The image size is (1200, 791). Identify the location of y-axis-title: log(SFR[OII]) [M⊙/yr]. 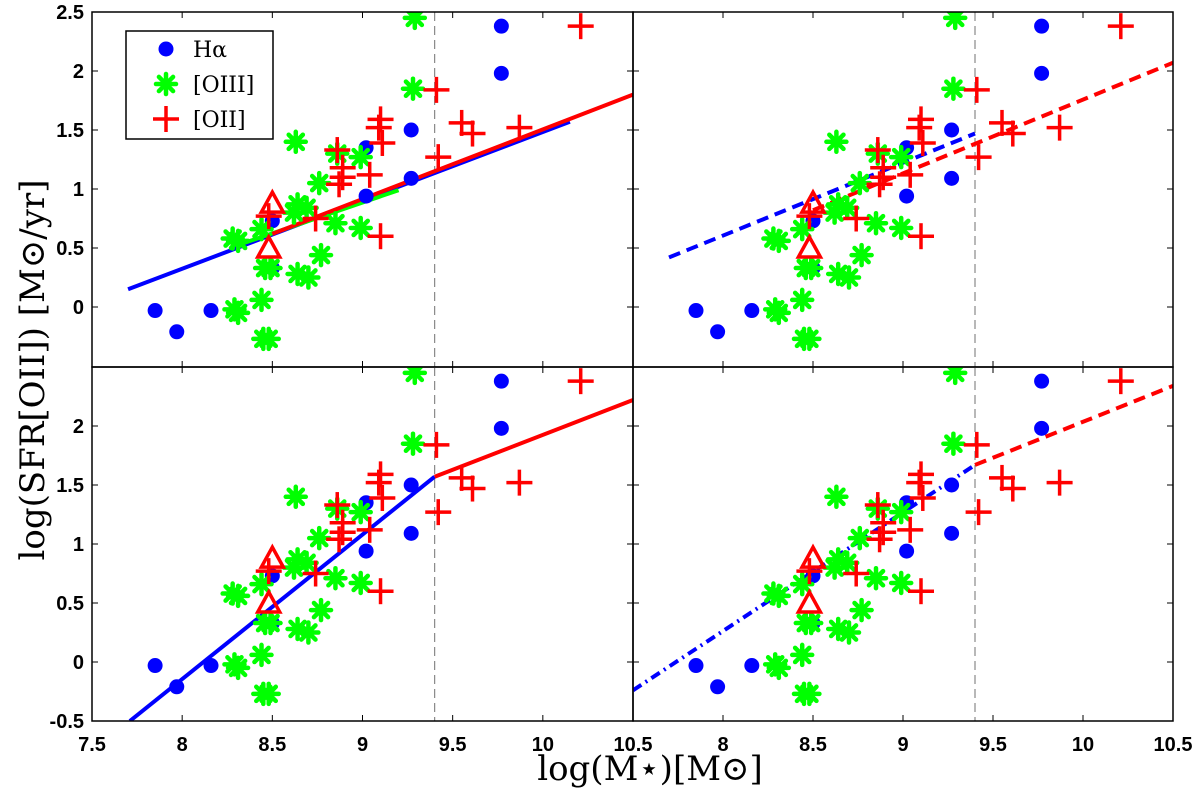
(33, 370).